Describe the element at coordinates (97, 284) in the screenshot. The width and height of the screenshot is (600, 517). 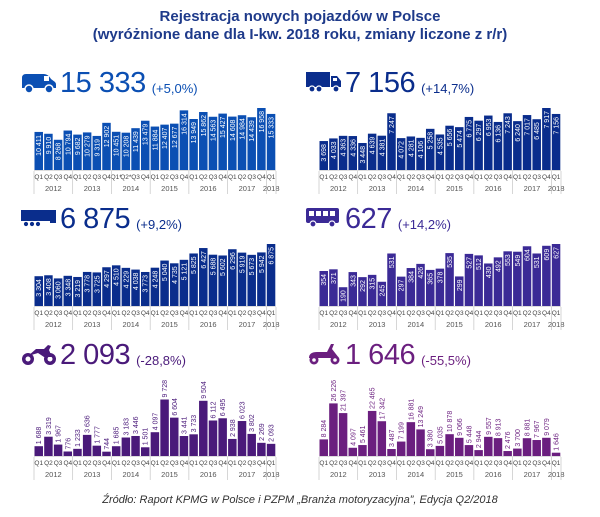
I see `data-label: 3 725` at that location.